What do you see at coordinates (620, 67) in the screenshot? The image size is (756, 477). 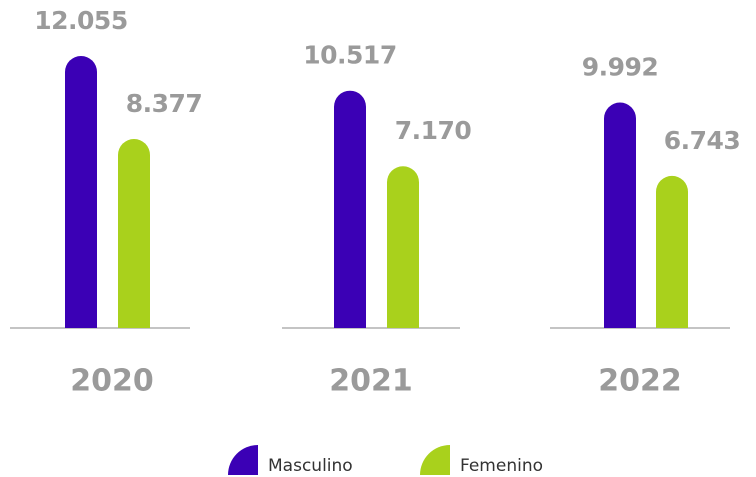 I see `value-label: 9.992` at bounding box center [620, 67].